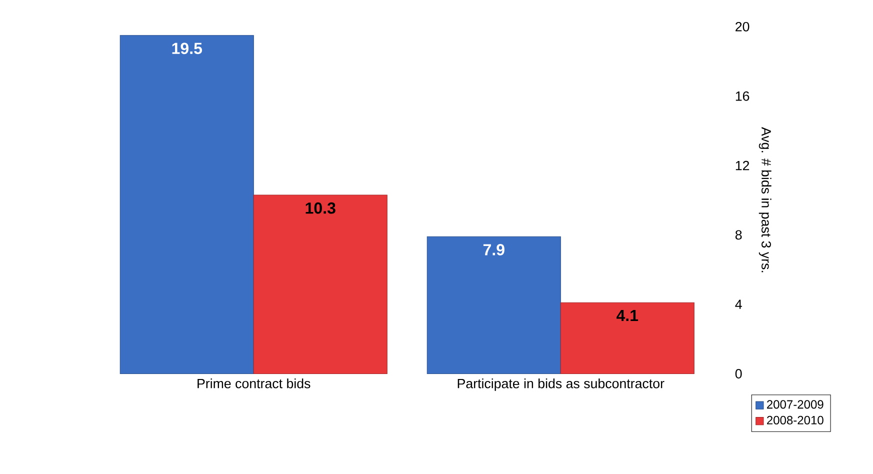 The height and width of the screenshot is (474, 873). Describe the element at coordinates (765, 199) in the screenshot. I see `y-axis-title: Avg. # bids in past 3 yrs.` at that location.